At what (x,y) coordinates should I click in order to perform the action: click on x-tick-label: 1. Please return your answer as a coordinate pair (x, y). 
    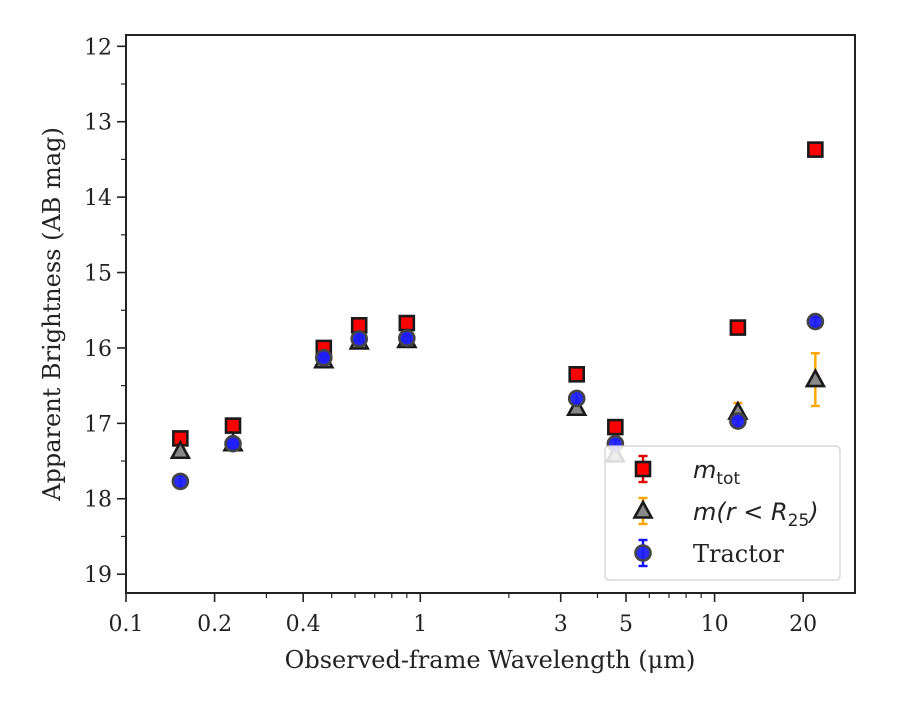
    Looking at the image, I should click on (420, 624).